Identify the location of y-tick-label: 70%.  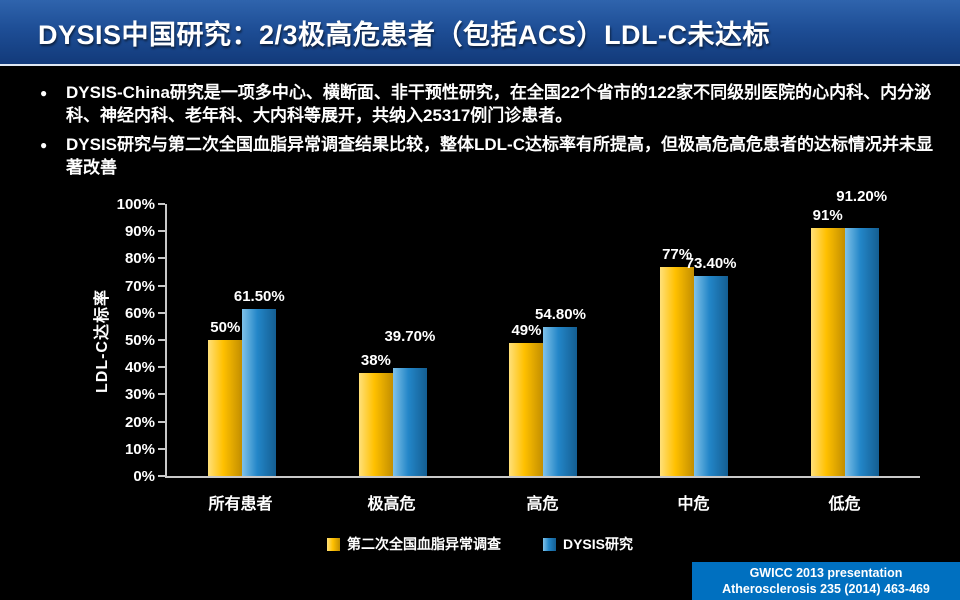
(139, 286).